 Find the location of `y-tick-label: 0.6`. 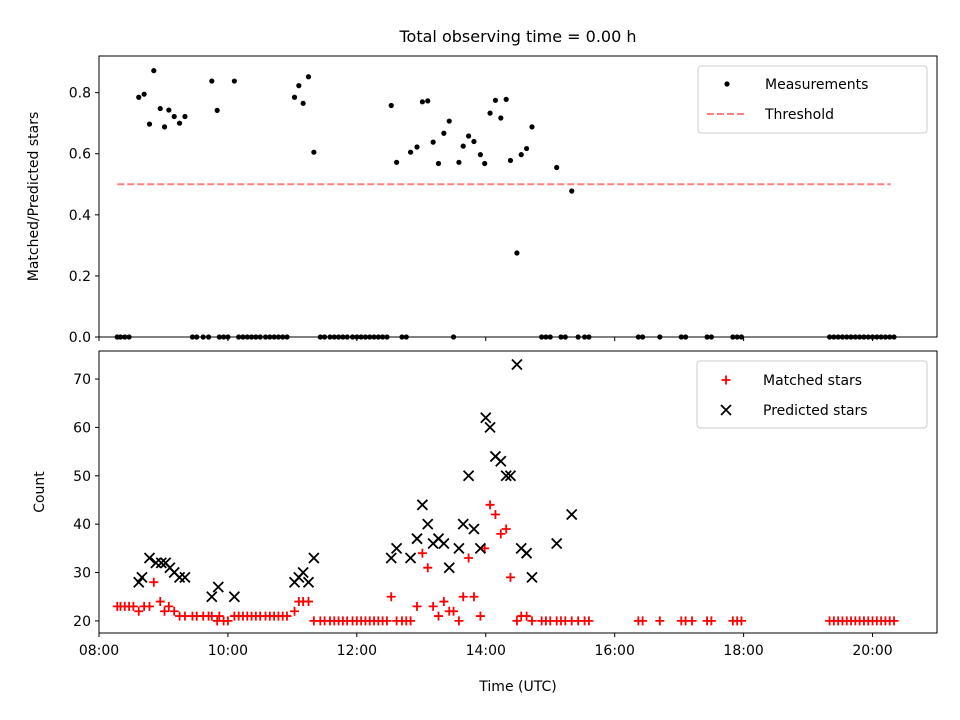

y-tick-label: 0.6 is located at coordinates (80, 155).